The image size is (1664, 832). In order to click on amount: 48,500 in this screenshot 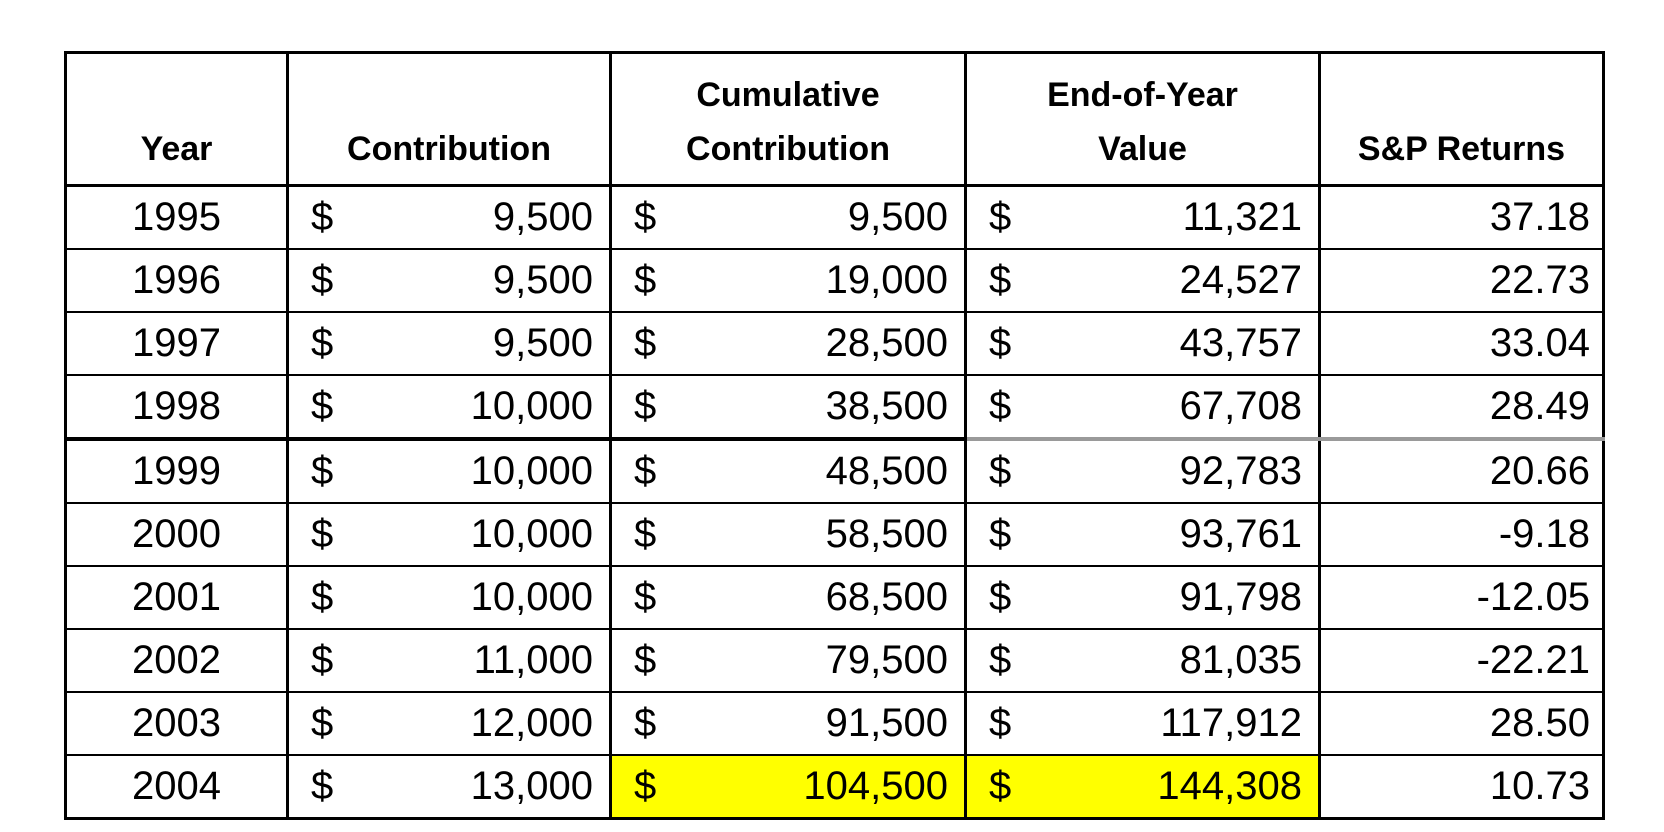, I will do `click(886, 471)`.